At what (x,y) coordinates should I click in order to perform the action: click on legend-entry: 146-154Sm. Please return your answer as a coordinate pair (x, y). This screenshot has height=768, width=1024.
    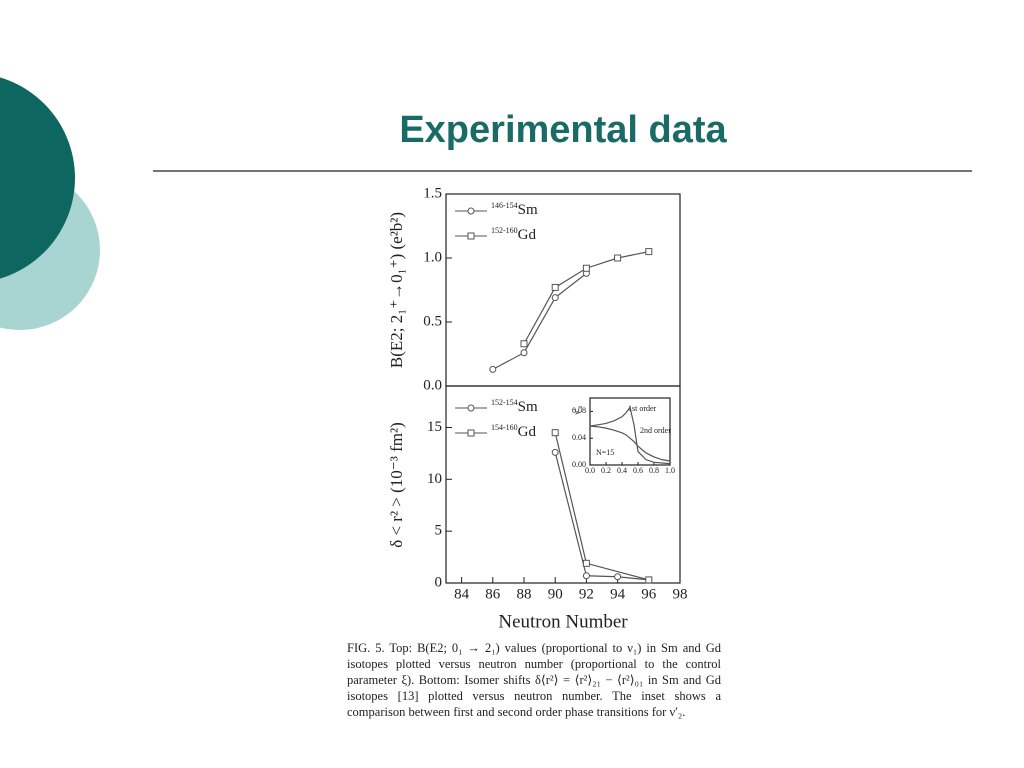
    Looking at the image, I should click on (514, 210).